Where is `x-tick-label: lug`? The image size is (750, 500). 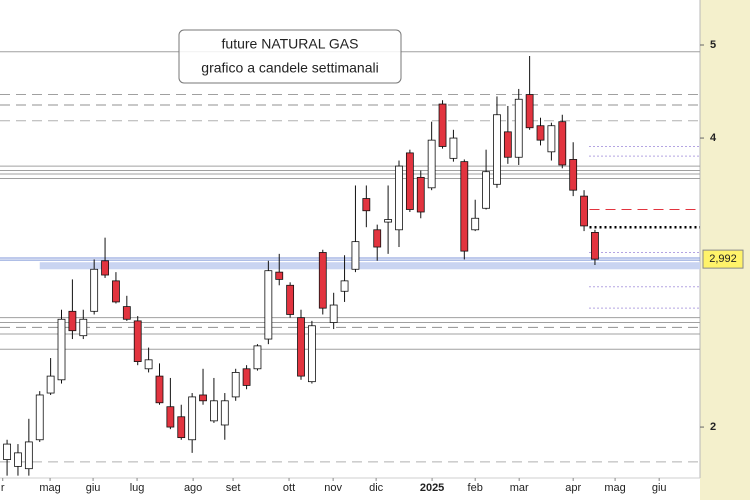 x-tick-label: lug is located at coordinates (137, 488).